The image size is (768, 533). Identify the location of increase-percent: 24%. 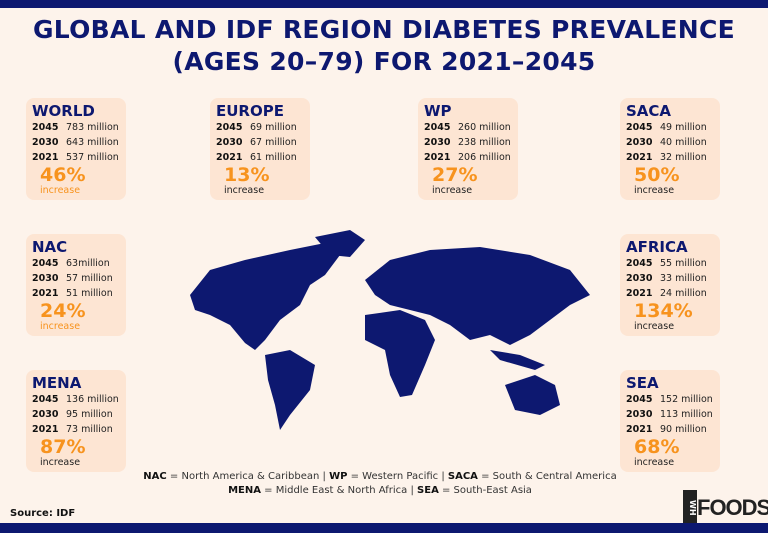
(63, 311).